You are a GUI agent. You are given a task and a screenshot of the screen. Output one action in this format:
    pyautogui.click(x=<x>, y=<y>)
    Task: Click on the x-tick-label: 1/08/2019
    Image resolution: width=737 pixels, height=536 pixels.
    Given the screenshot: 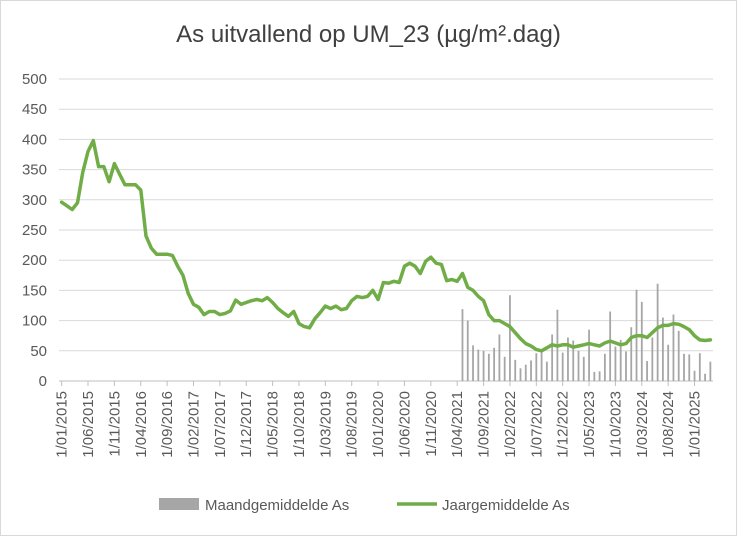 What is the action you would take?
    pyautogui.click(x=352, y=424)
    